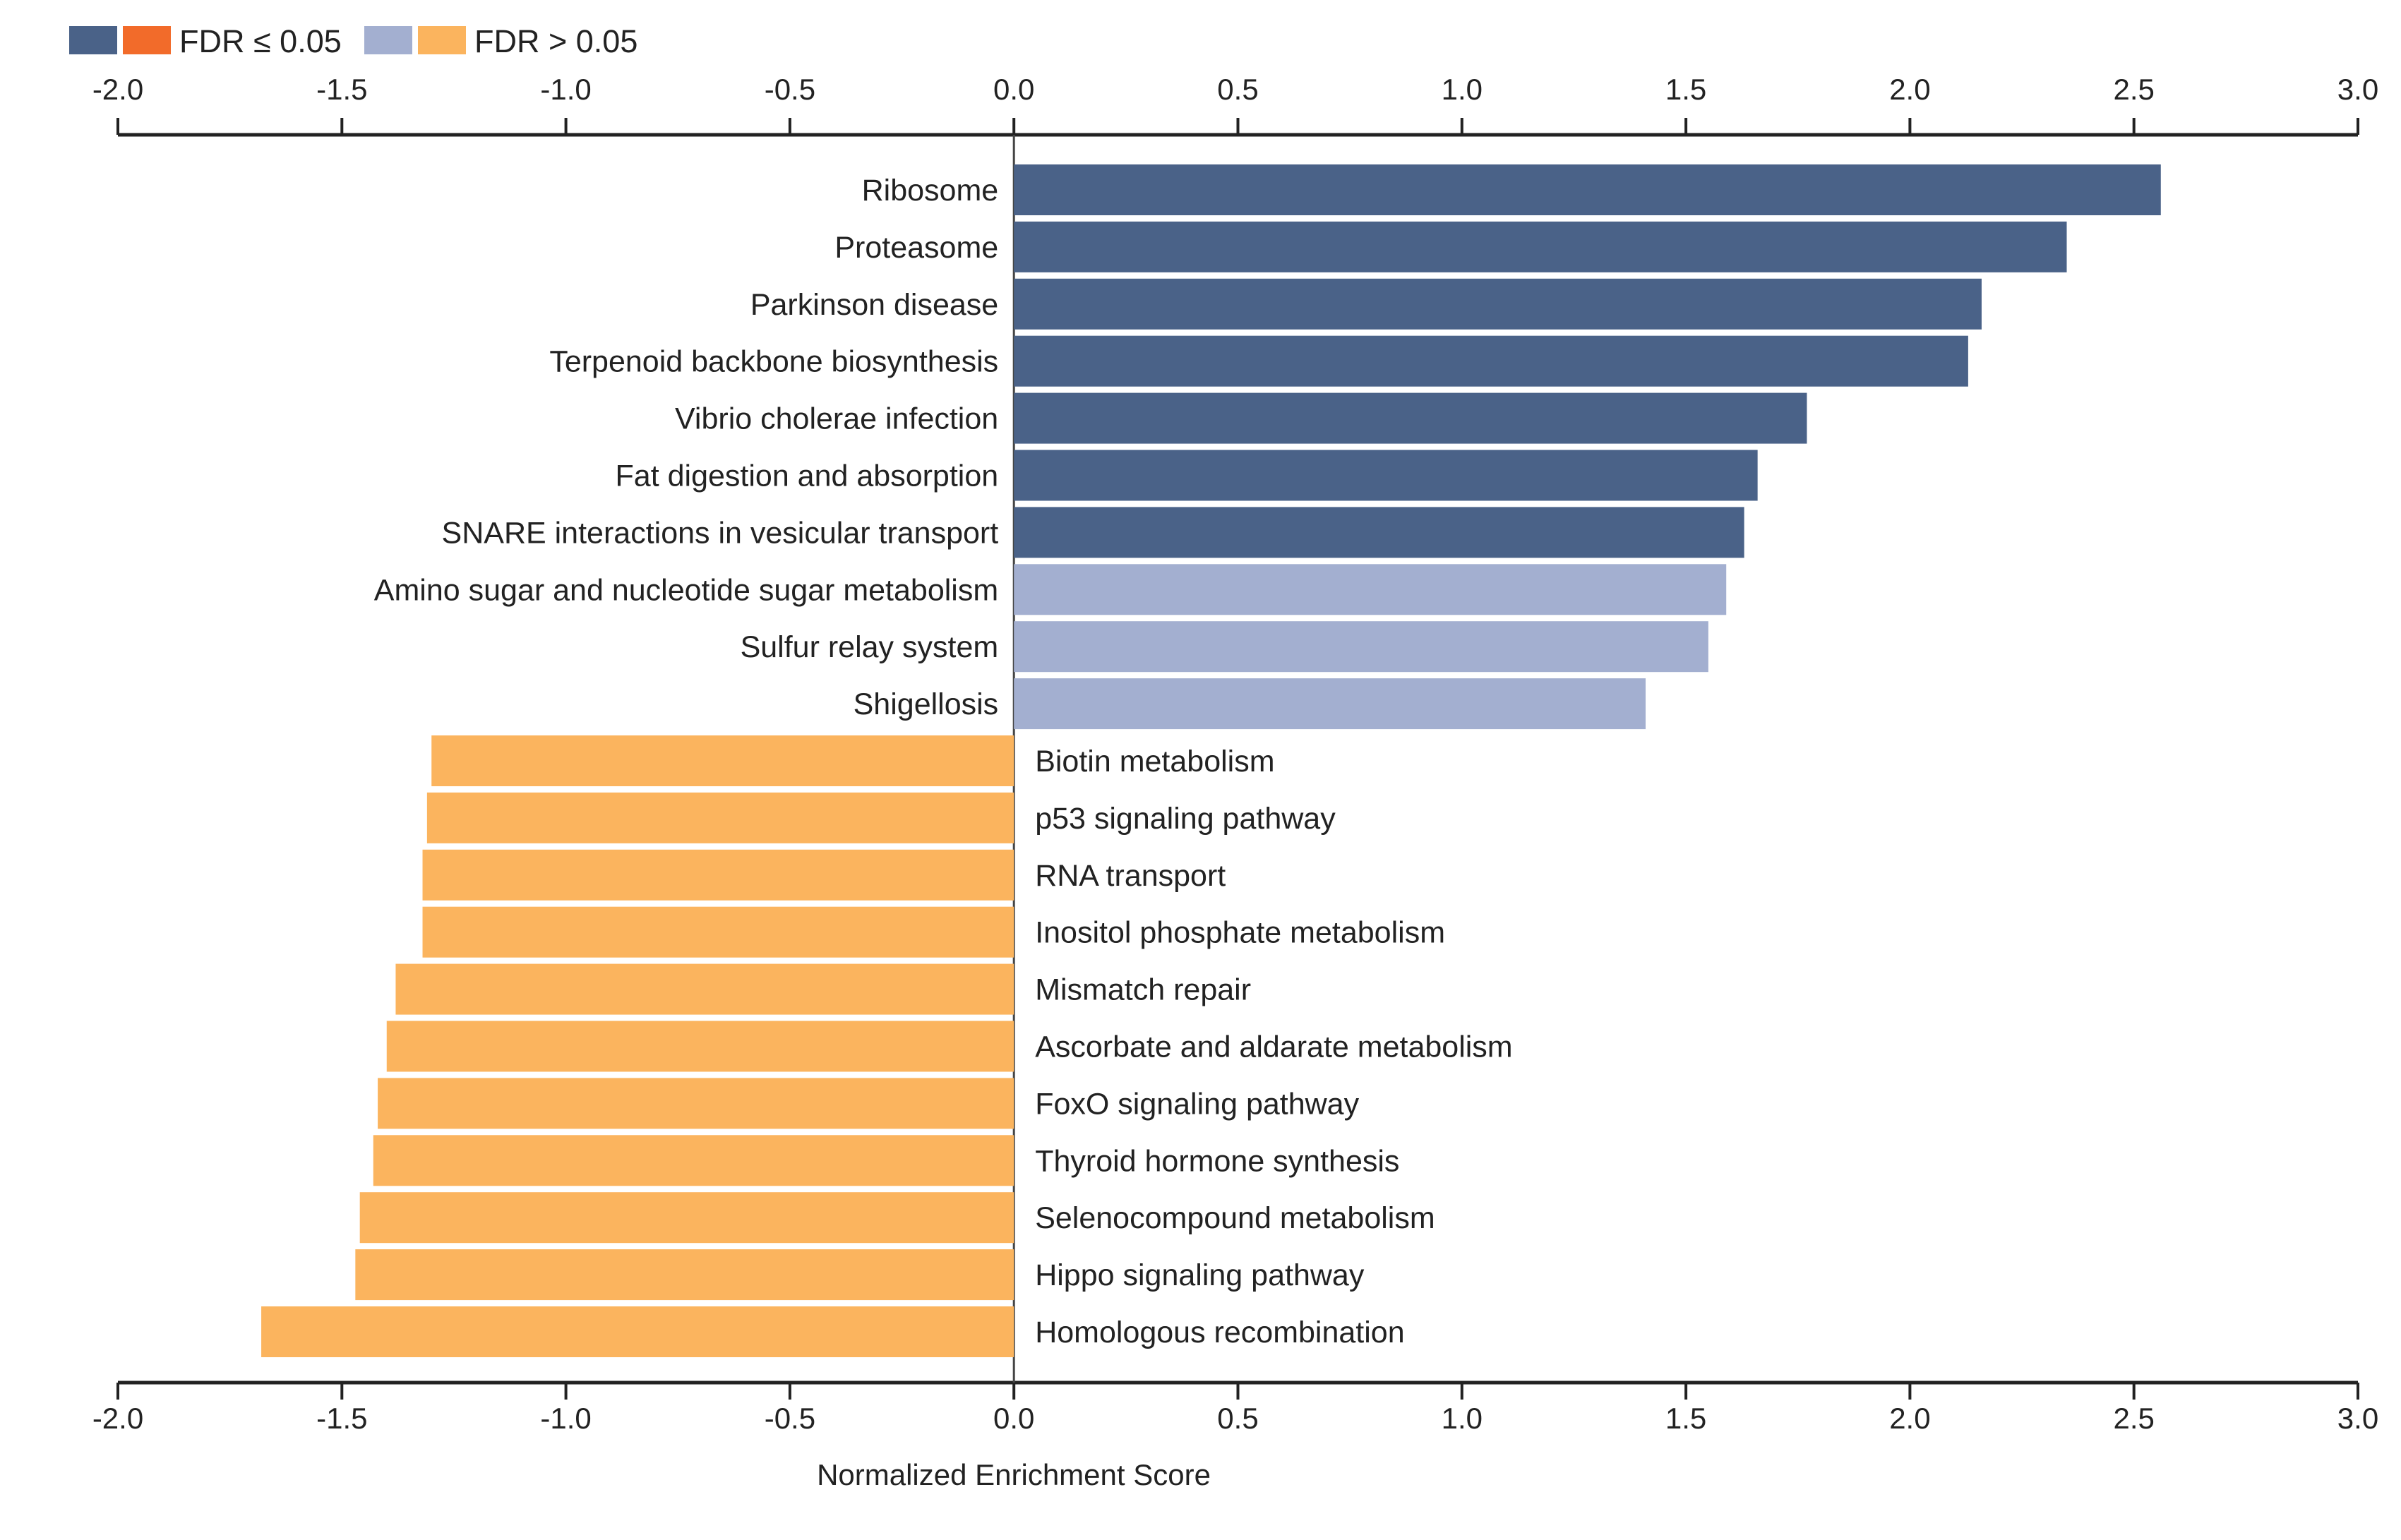  What do you see at coordinates (565, 1418) in the screenshot?
I see `bottom-tick-label: -1.0` at bounding box center [565, 1418].